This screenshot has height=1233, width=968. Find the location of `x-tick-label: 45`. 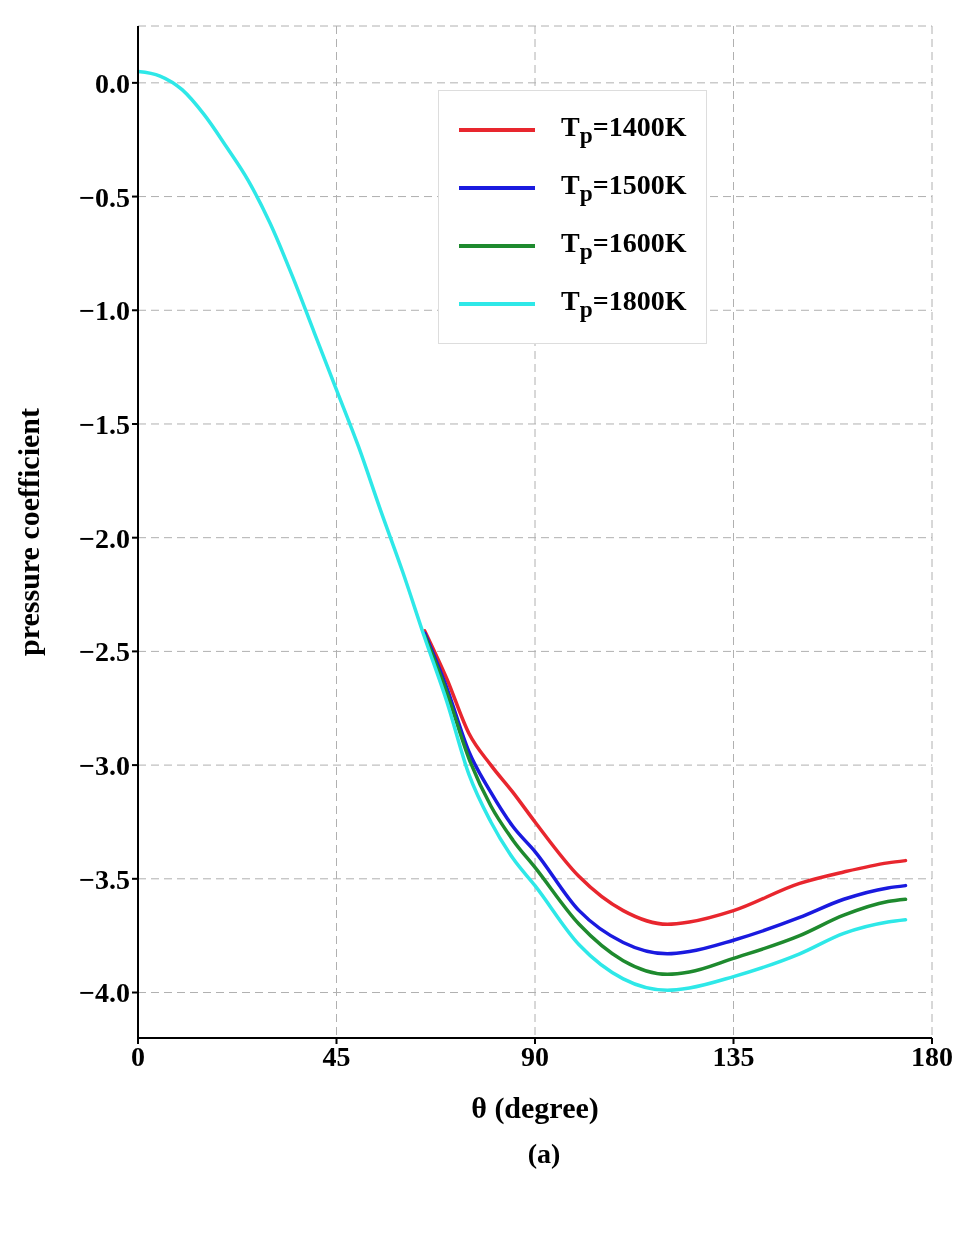

x-tick-label: 45 is located at coordinates (336, 1056).